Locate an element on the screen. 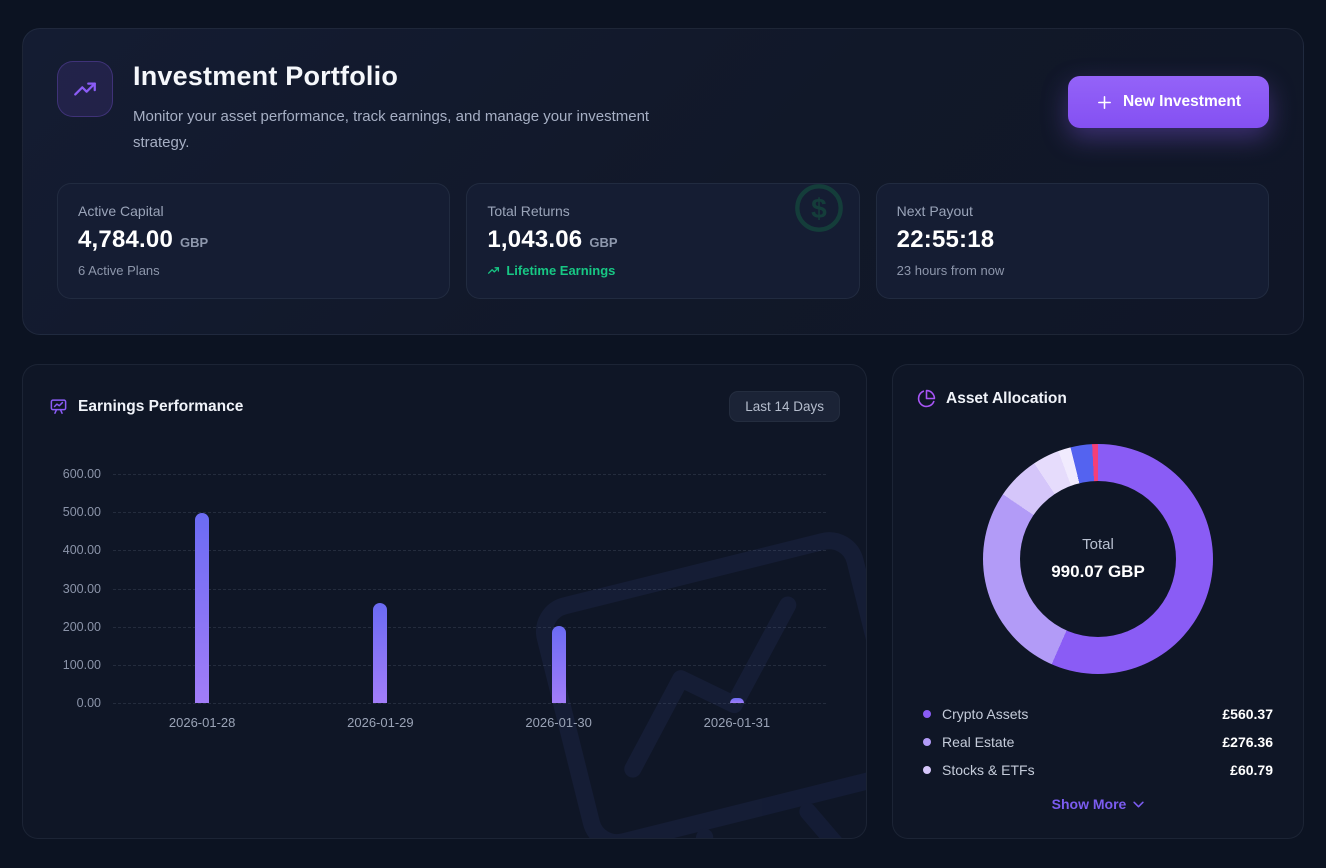 This screenshot has width=1326, height=868. allocation-panel-title: Asset Allocation is located at coordinates (1006, 398).